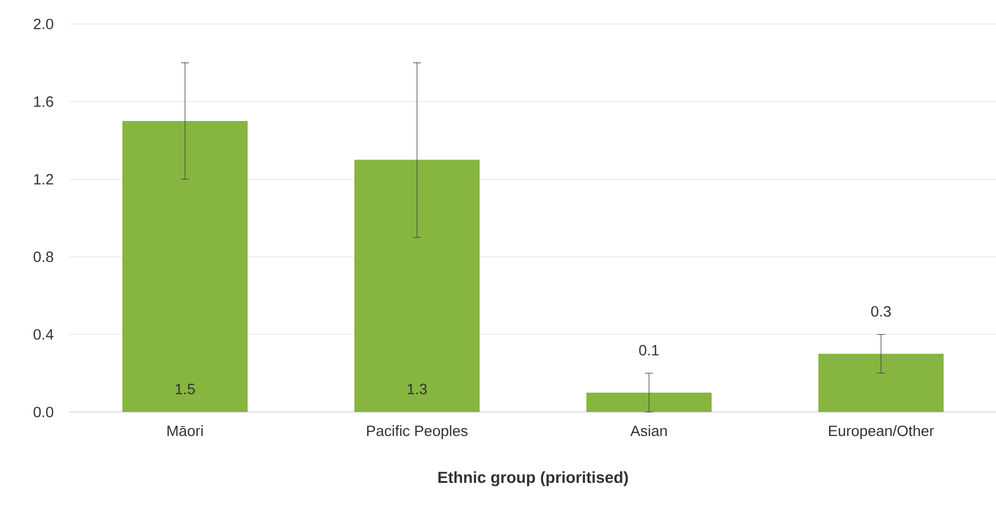  What do you see at coordinates (44, 334) in the screenshot?
I see `y-tick-label: 0.4` at bounding box center [44, 334].